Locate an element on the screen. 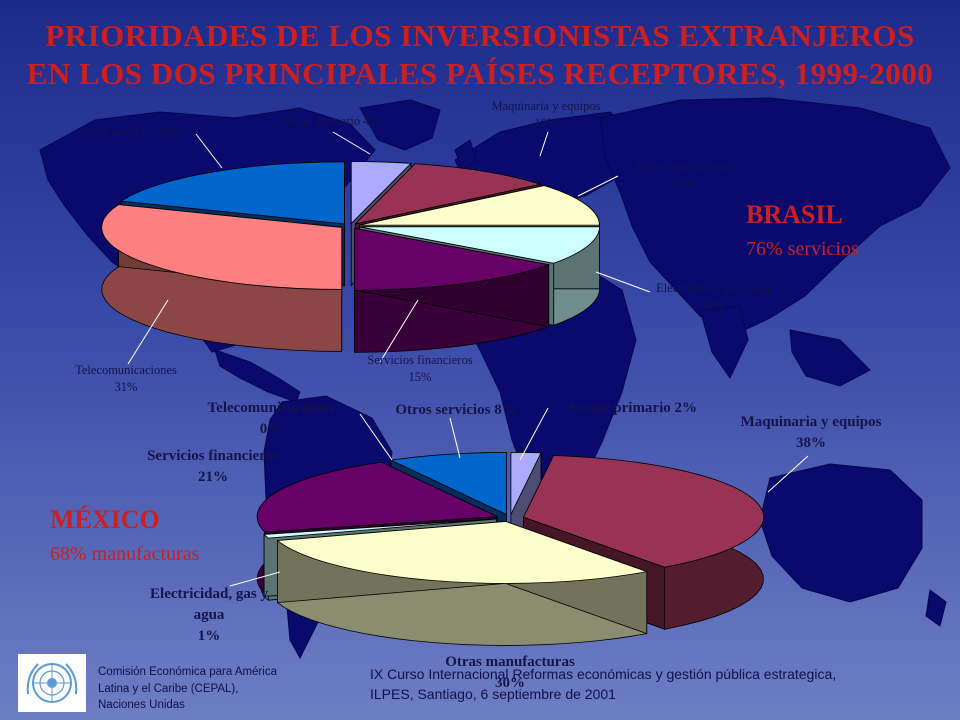 This screenshot has height=720, width=960. mexico-pie is located at coordinates (510, 548).